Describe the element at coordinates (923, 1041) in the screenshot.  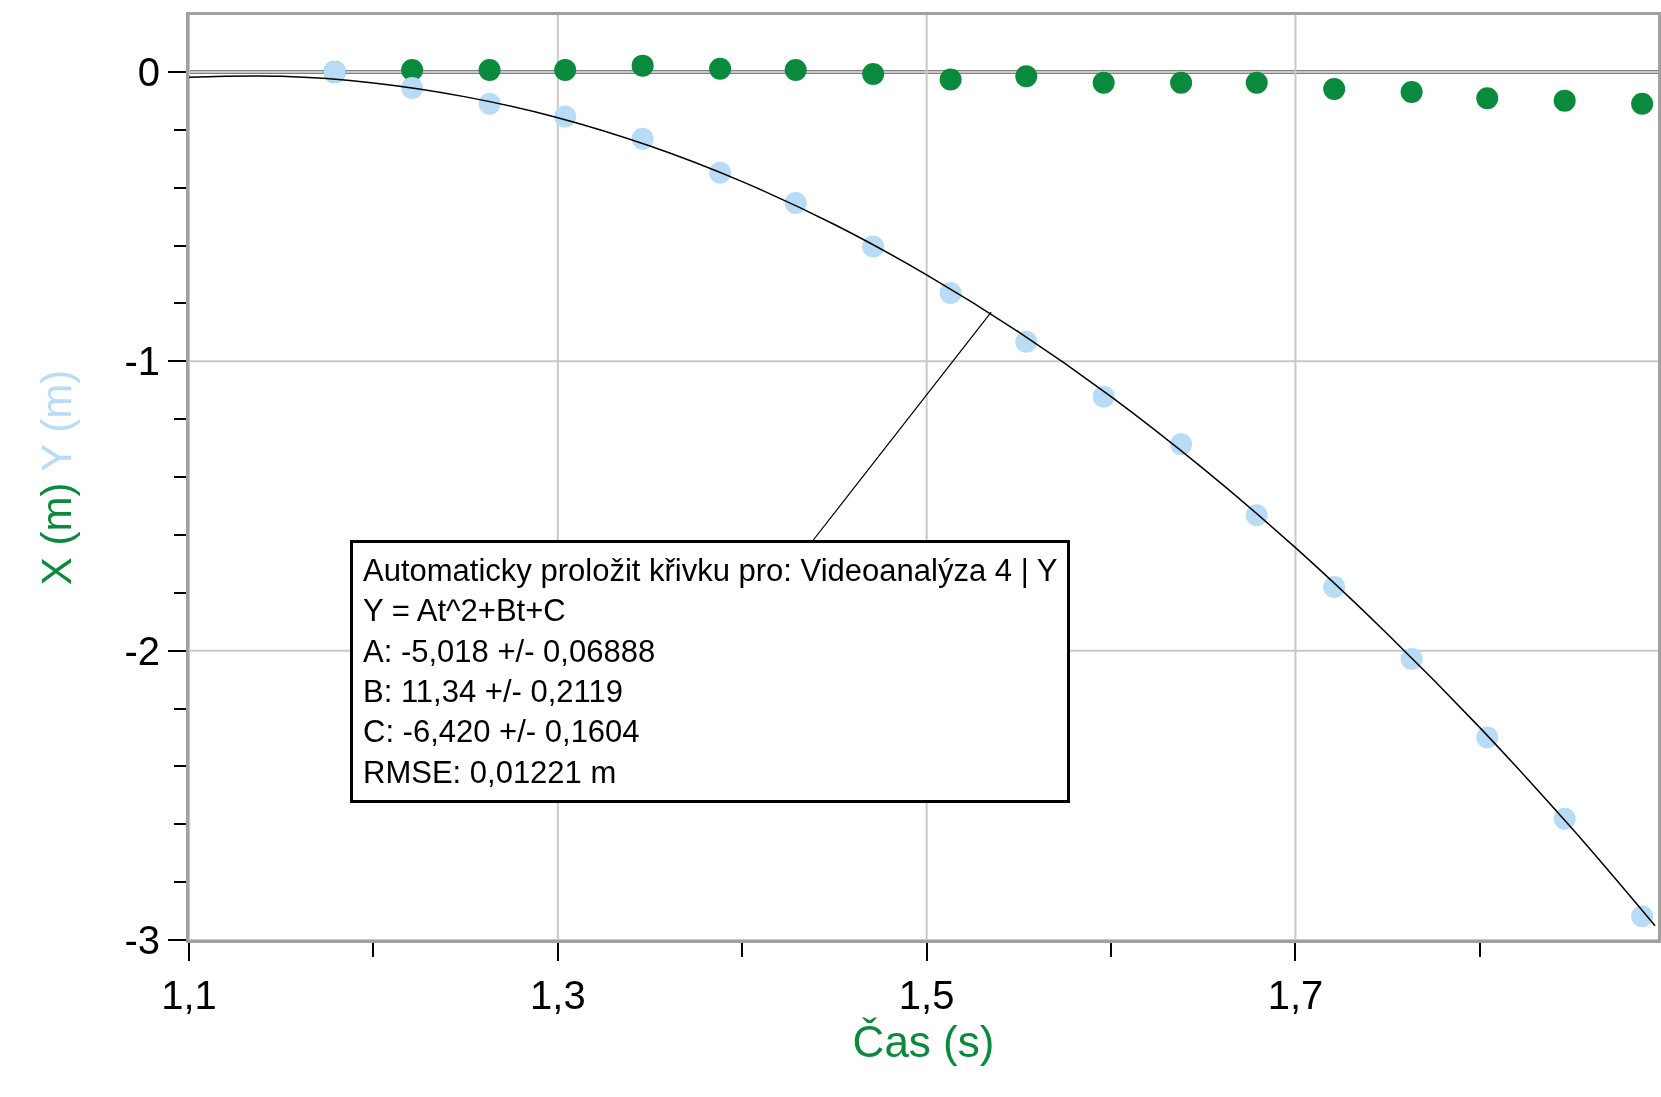
I see `x-axis-title: Čas (s)` at that location.